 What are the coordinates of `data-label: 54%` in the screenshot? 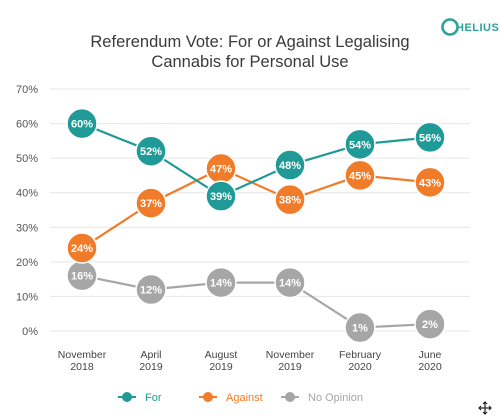 It's located at (360, 145).